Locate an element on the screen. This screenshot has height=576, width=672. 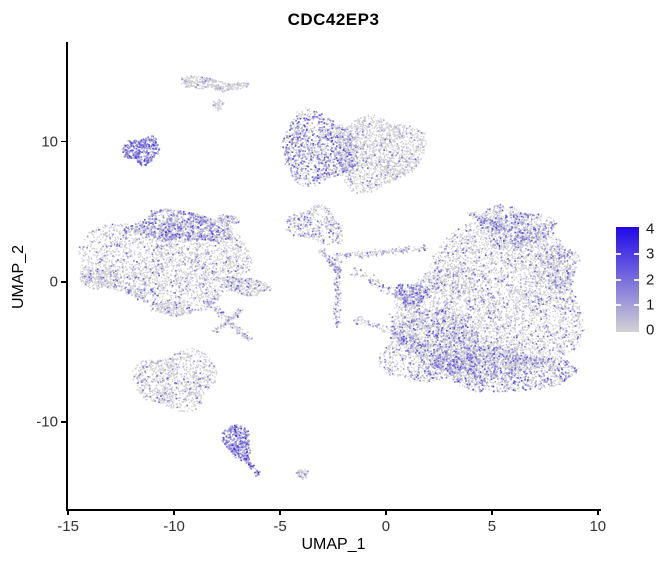
x-tick-label: -10 is located at coordinates (174, 526).